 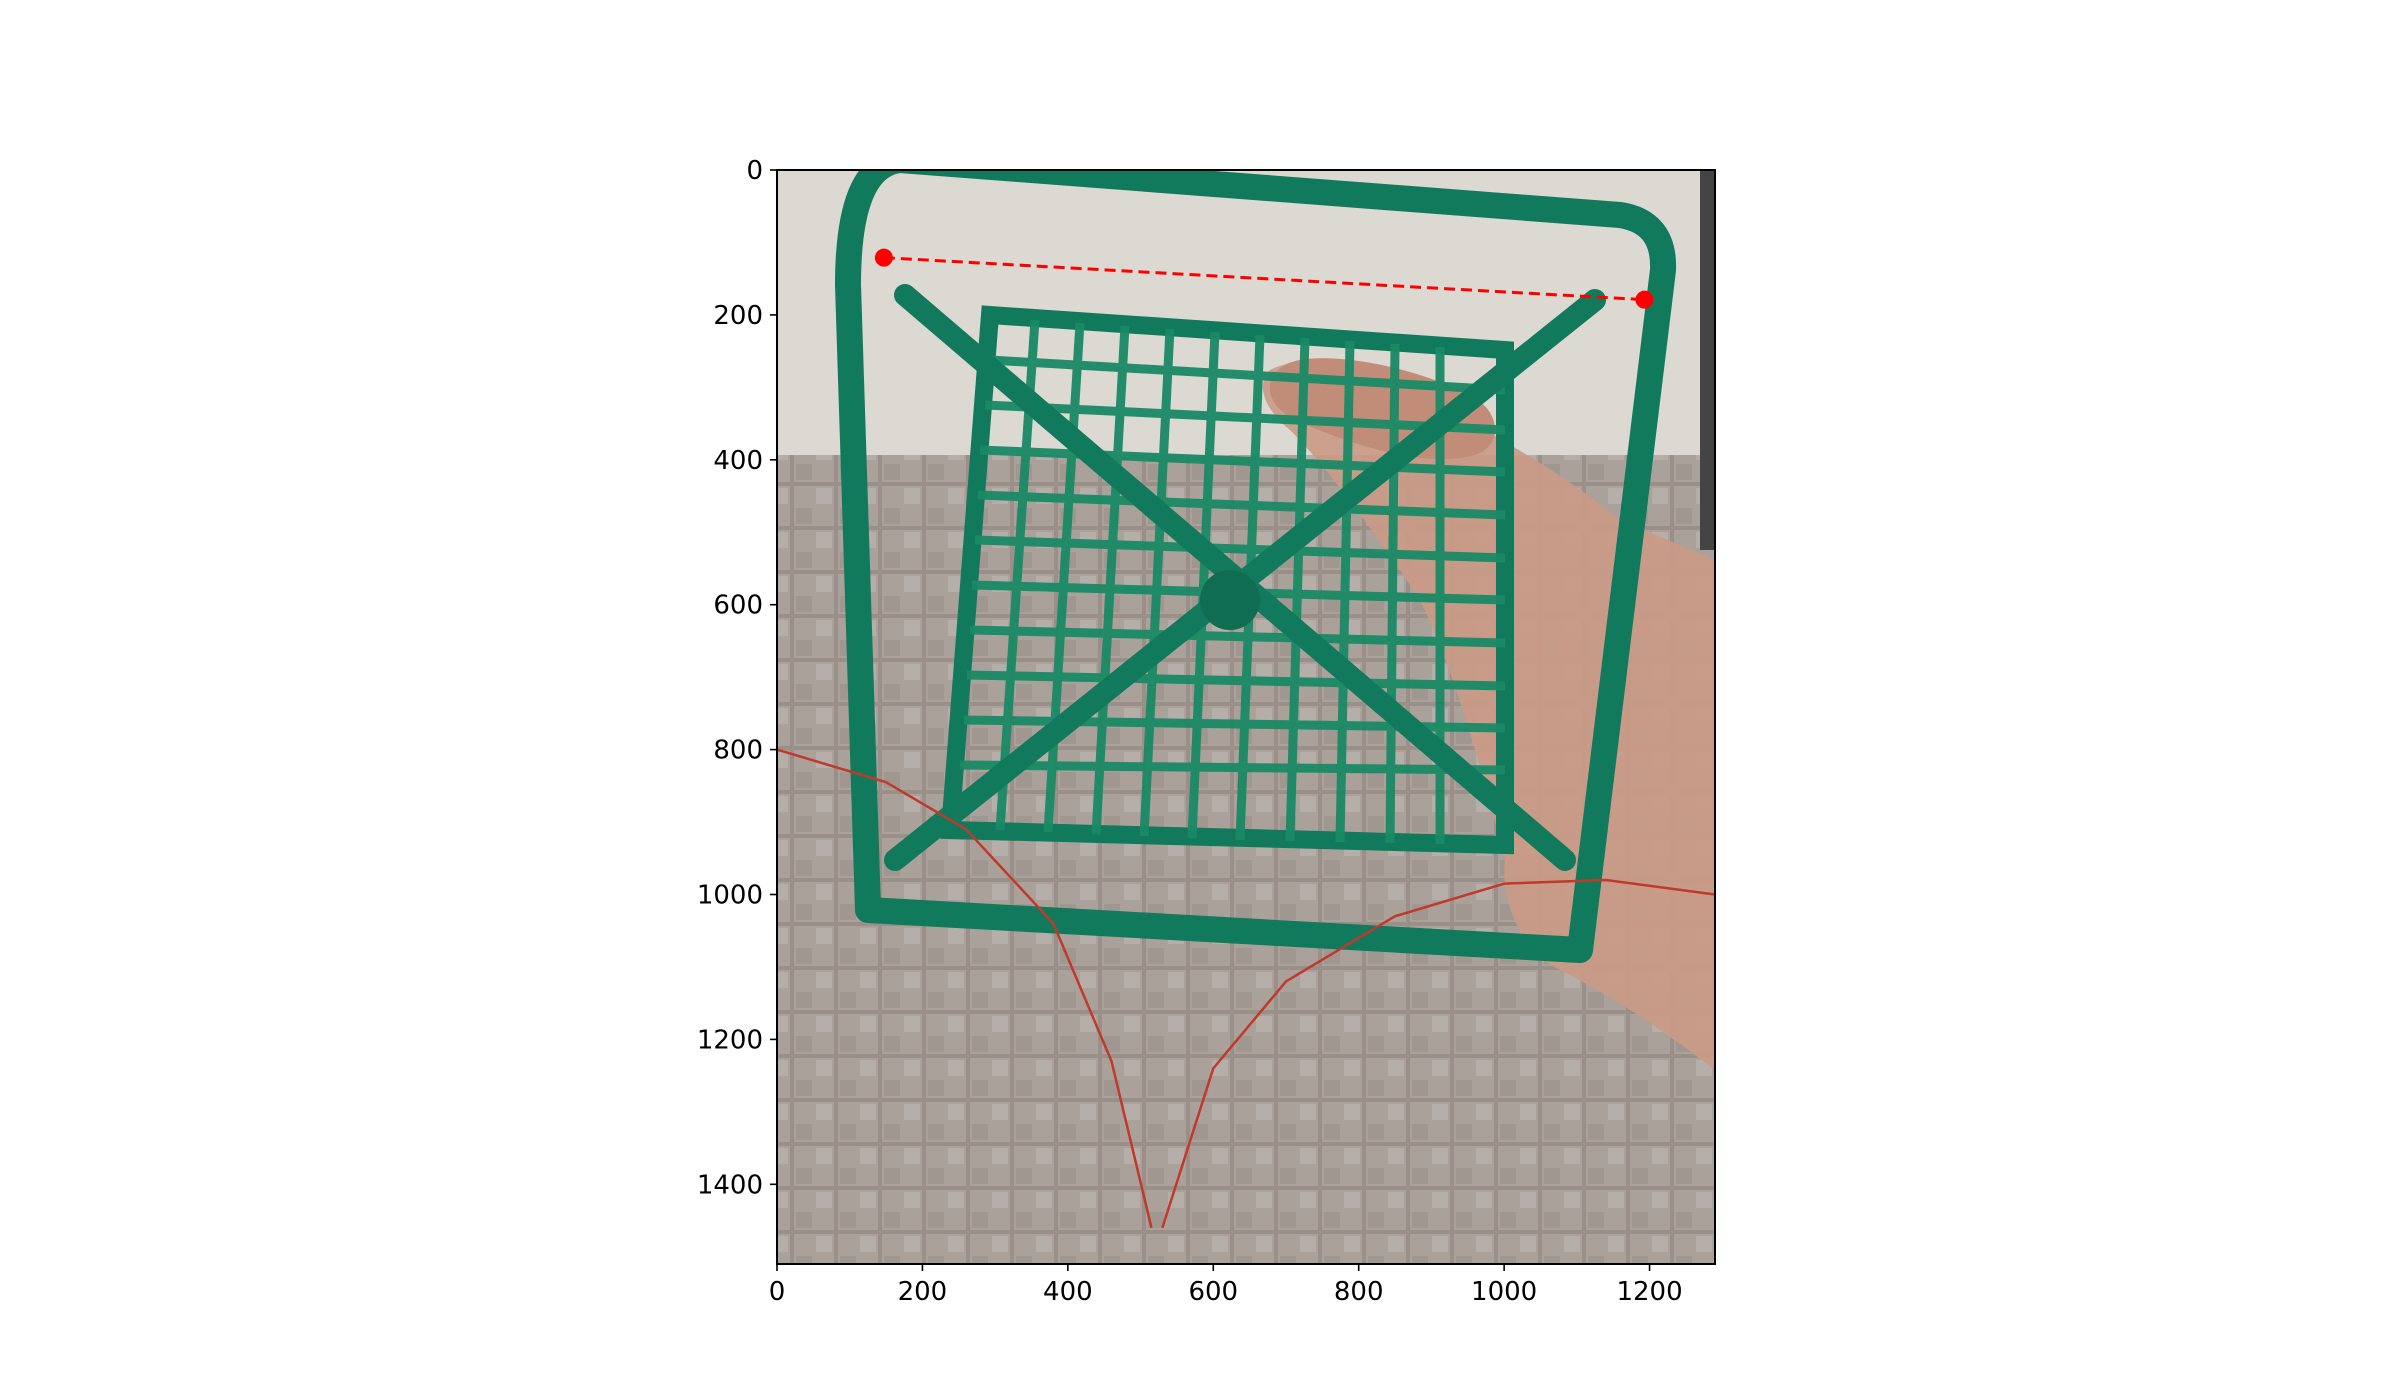 I want to click on curves-layer, so click(x=1246, y=988).